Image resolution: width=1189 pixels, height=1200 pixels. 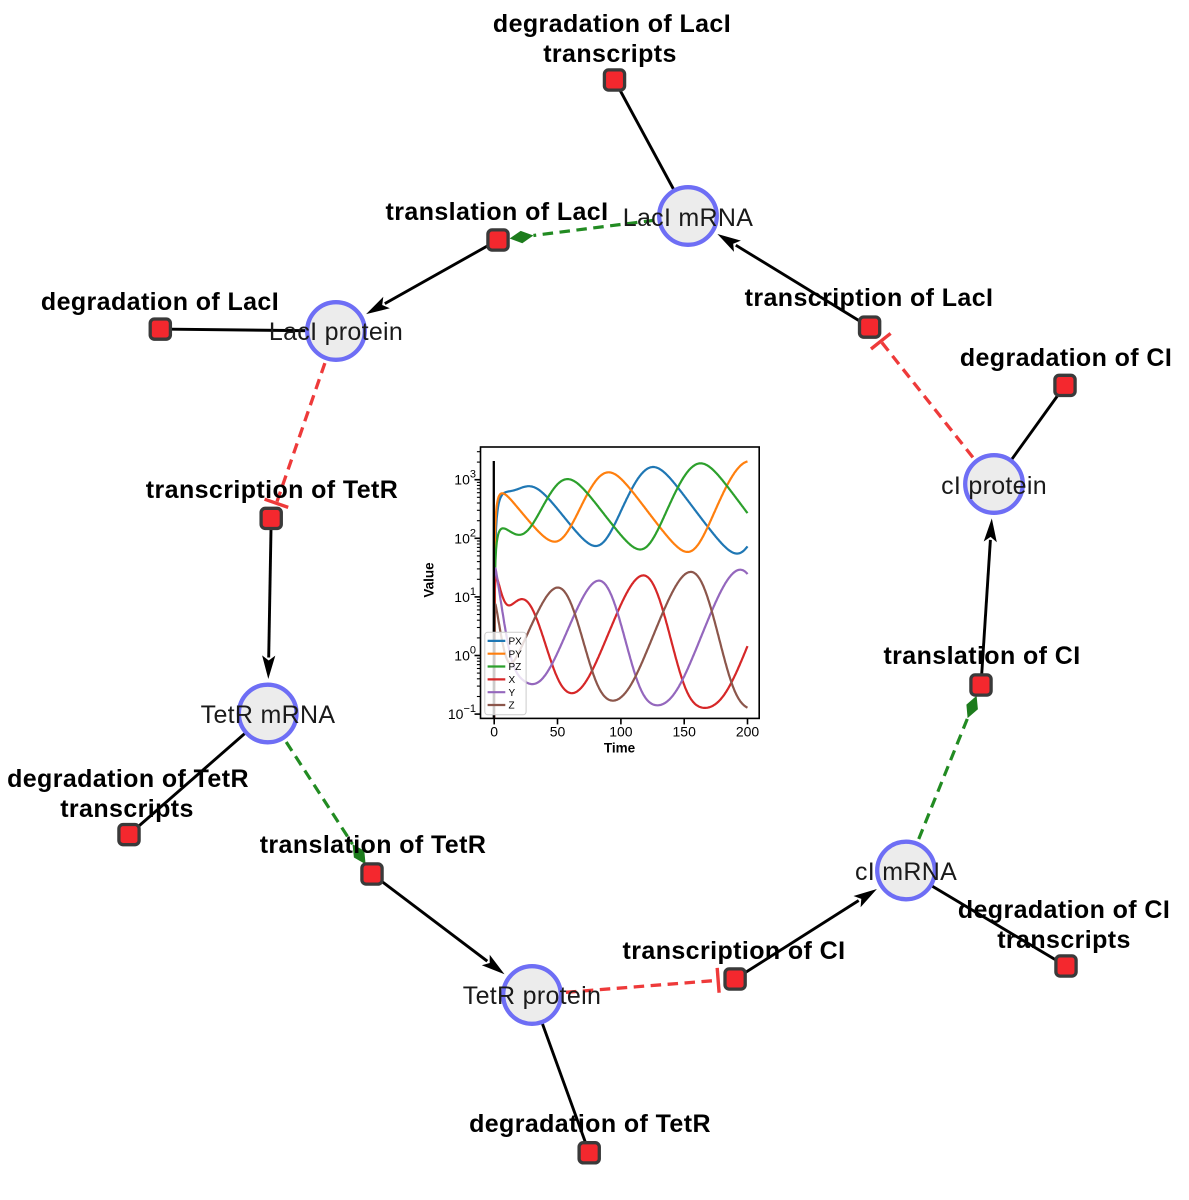 What do you see at coordinates (748, 731) in the screenshot?
I see `svg-text: 200` at bounding box center [748, 731].